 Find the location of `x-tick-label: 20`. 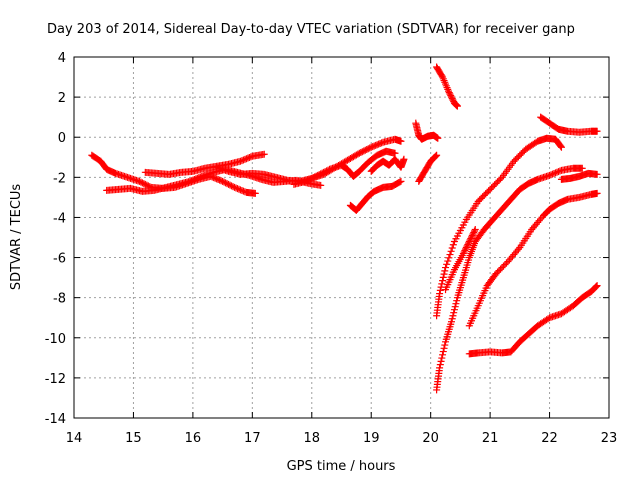

x-tick-label: 20 is located at coordinates (430, 438).